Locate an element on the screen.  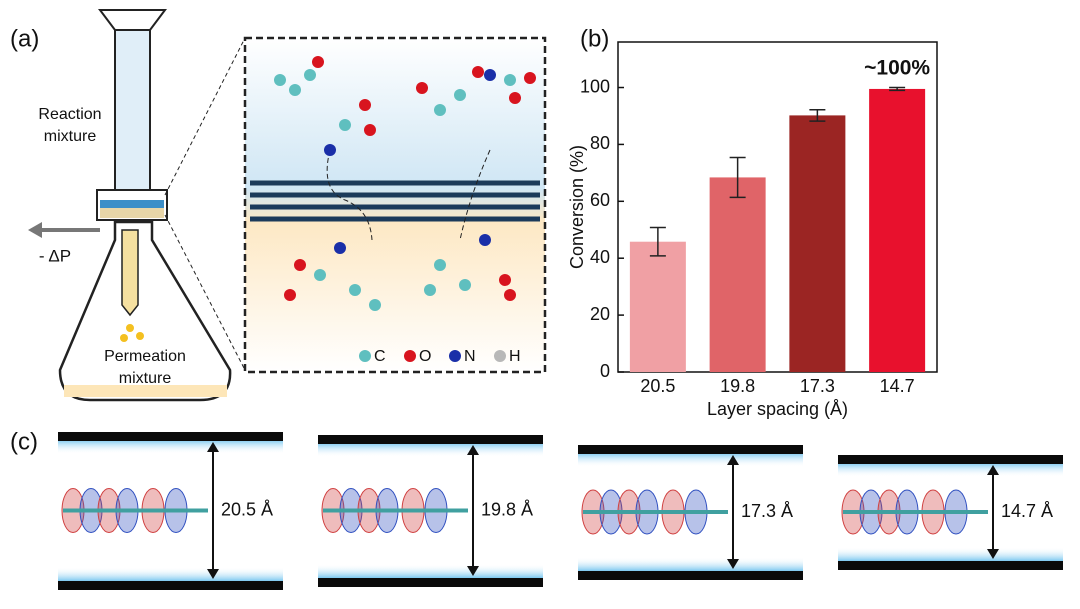
stem is located at coordinates (130, 273).